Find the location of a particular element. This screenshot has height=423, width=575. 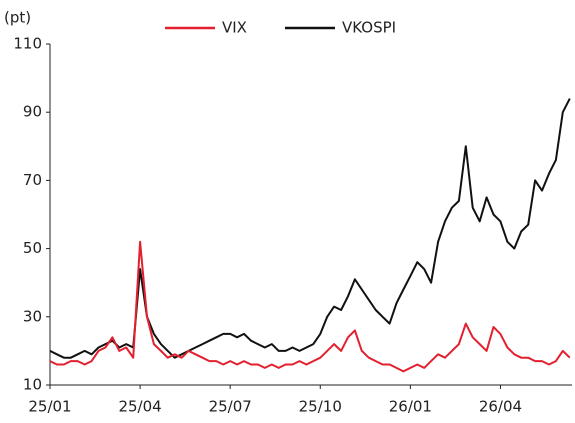

y-tick-label: 10 is located at coordinates (32, 385).